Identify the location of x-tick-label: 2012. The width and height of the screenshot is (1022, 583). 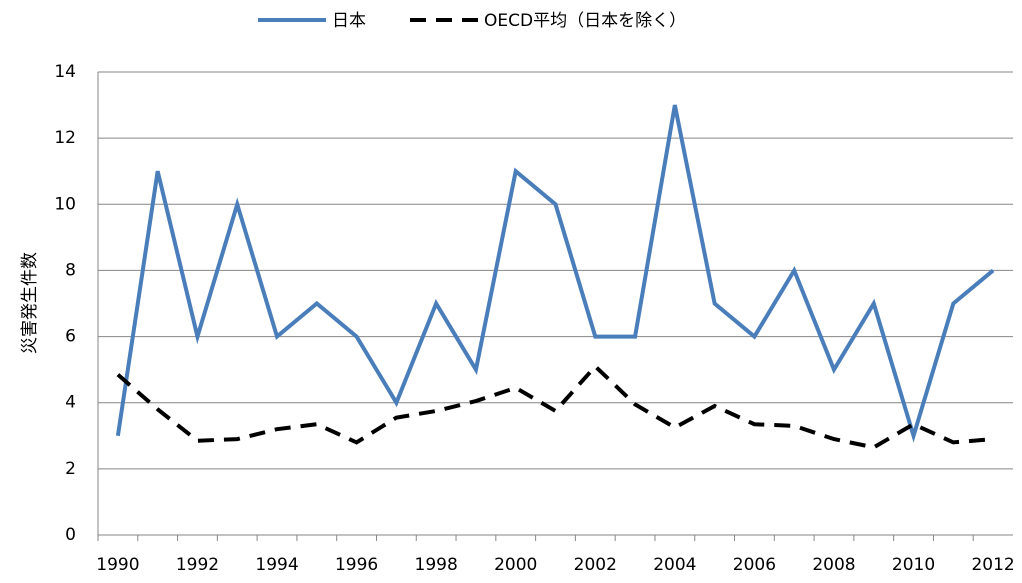
(992, 565).